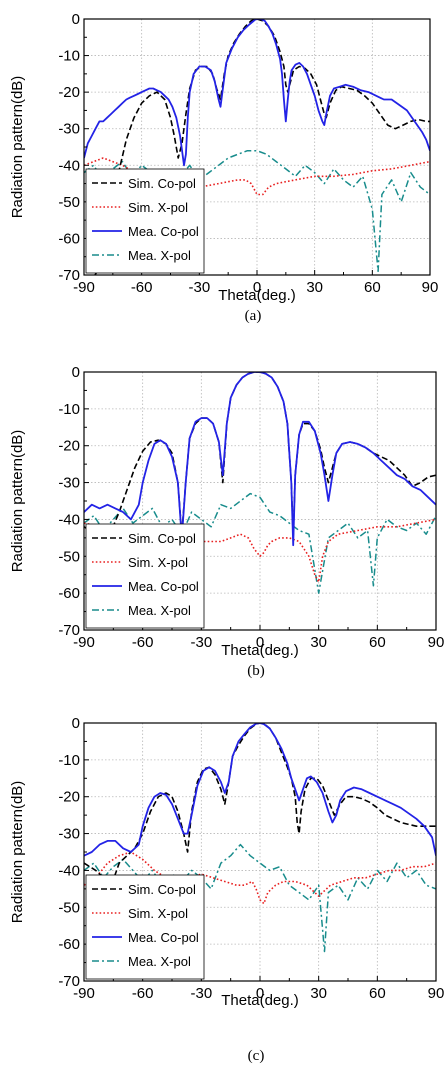  What do you see at coordinates (256, 1056) in the screenshot?
I see `panel-caption: (c)` at bounding box center [256, 1056].